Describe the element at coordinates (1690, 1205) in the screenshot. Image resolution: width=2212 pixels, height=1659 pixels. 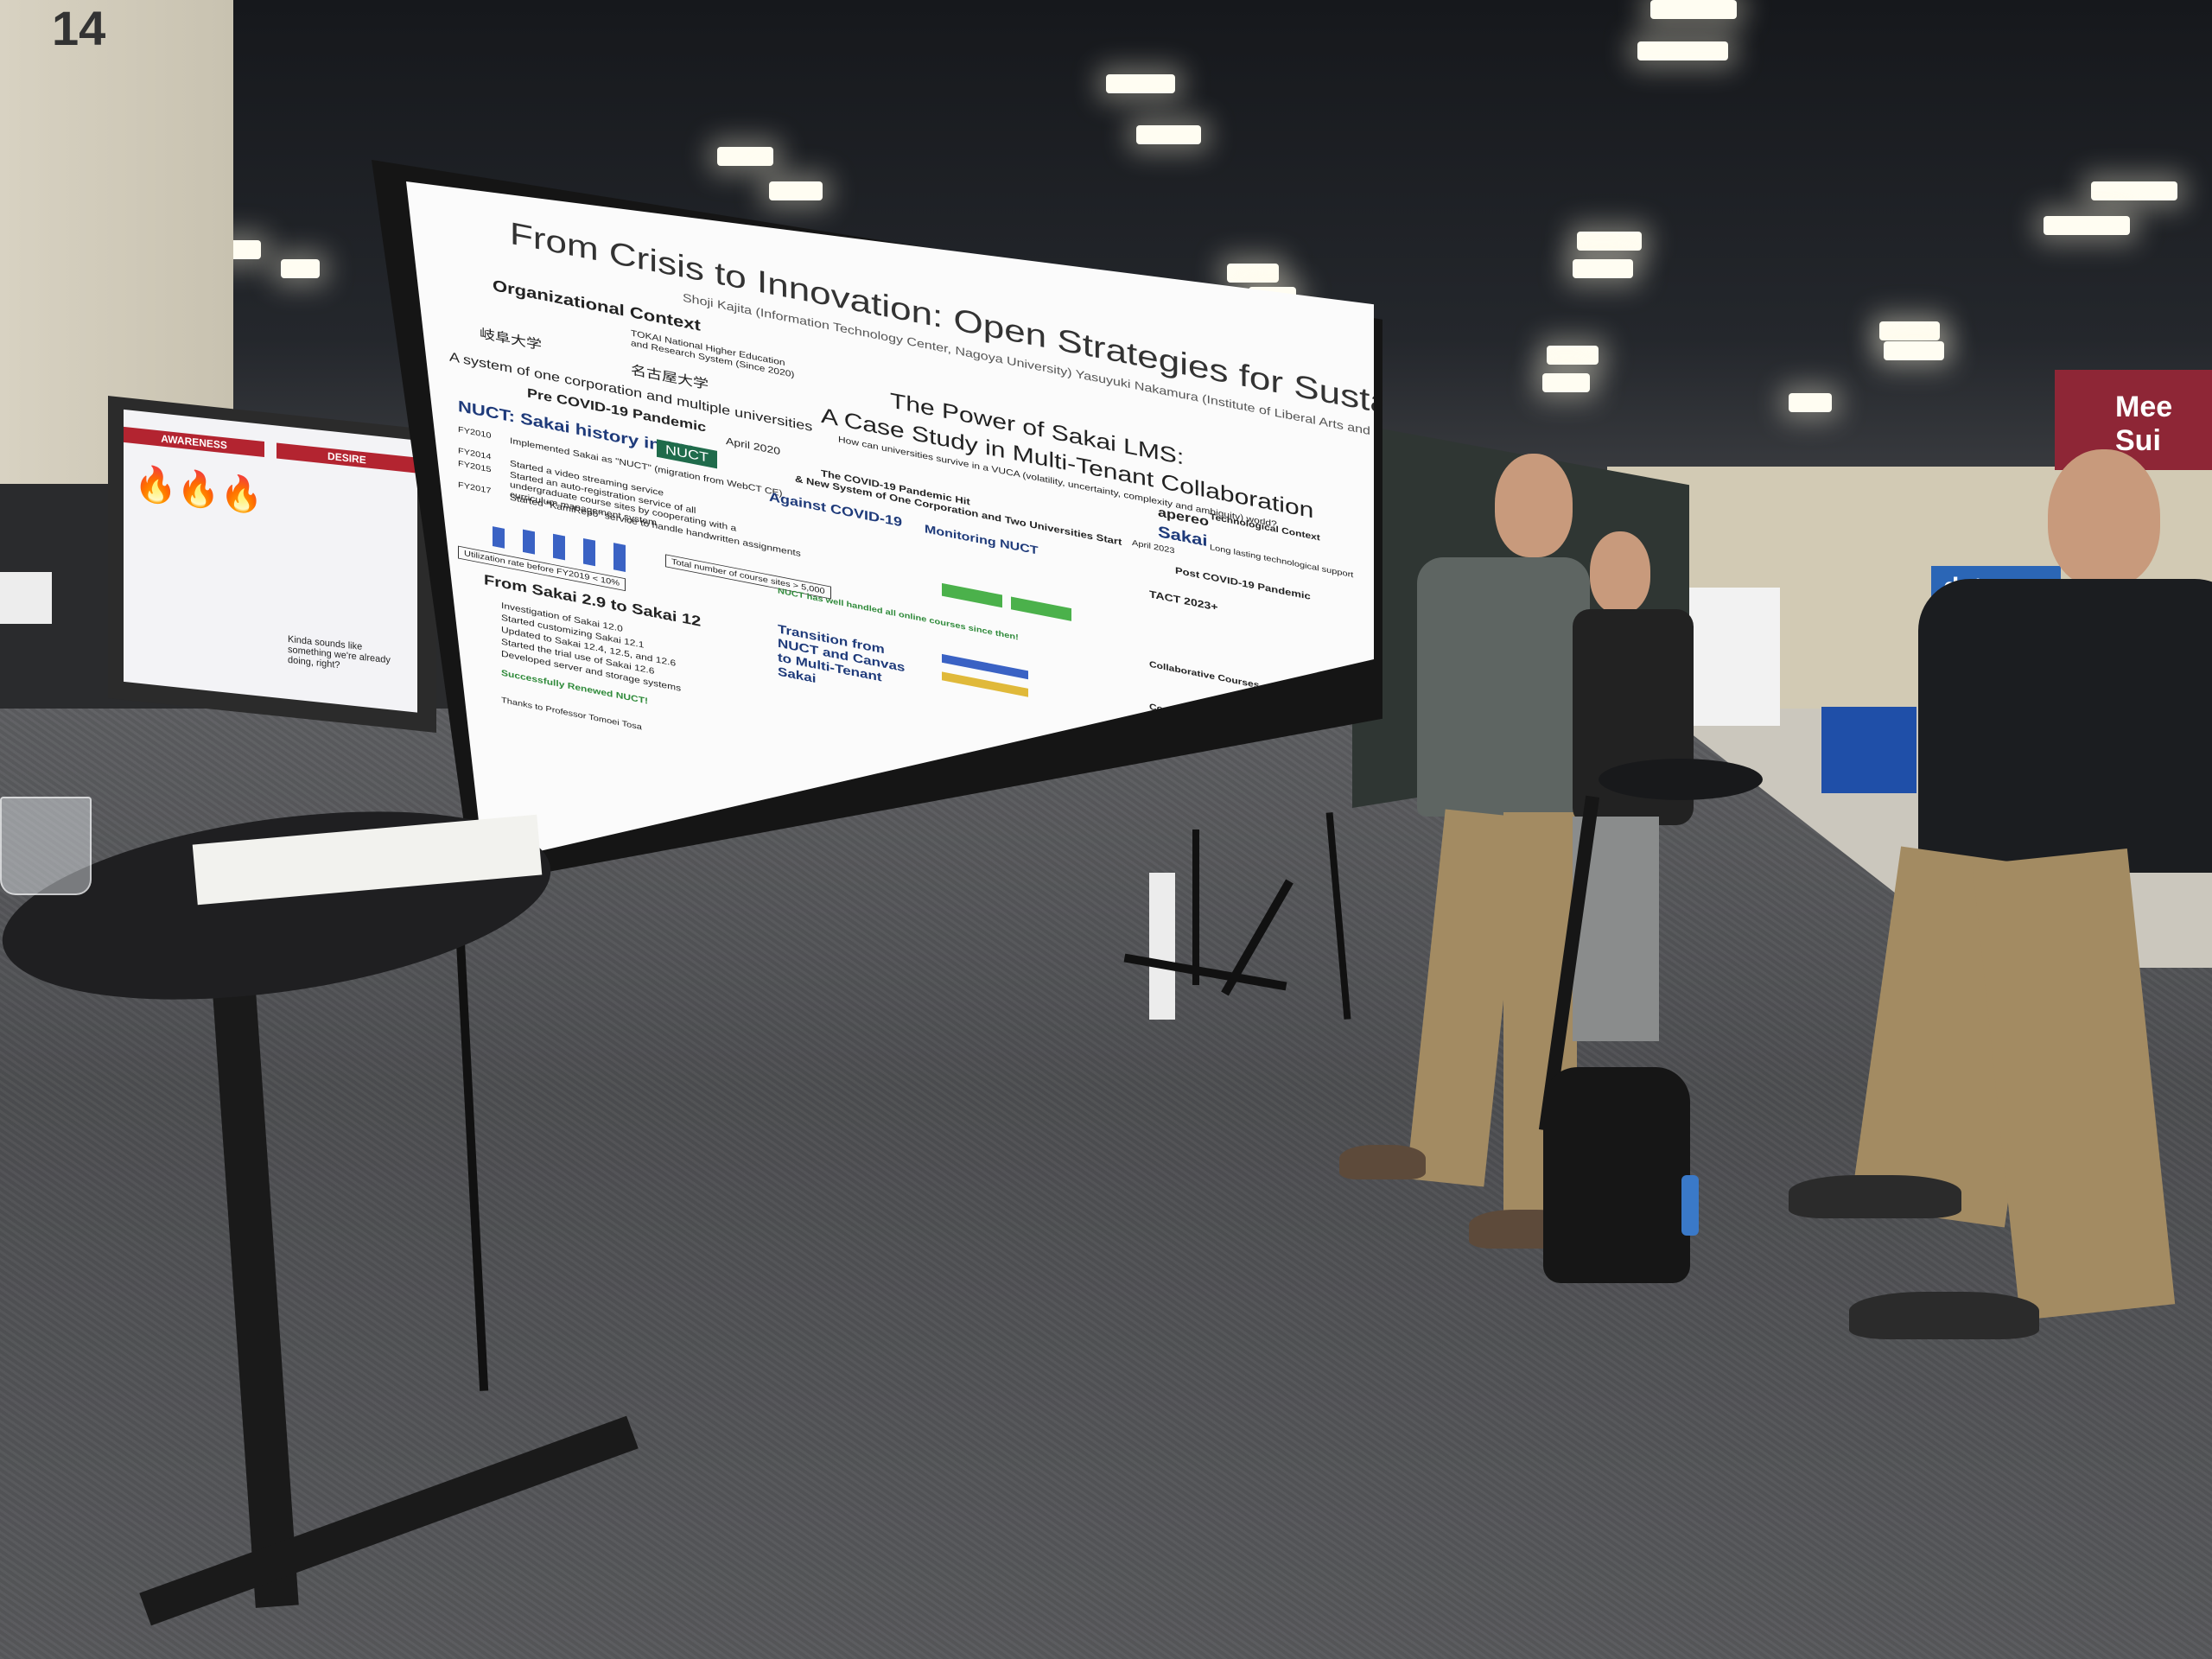
I see `water-bottle` at that location.